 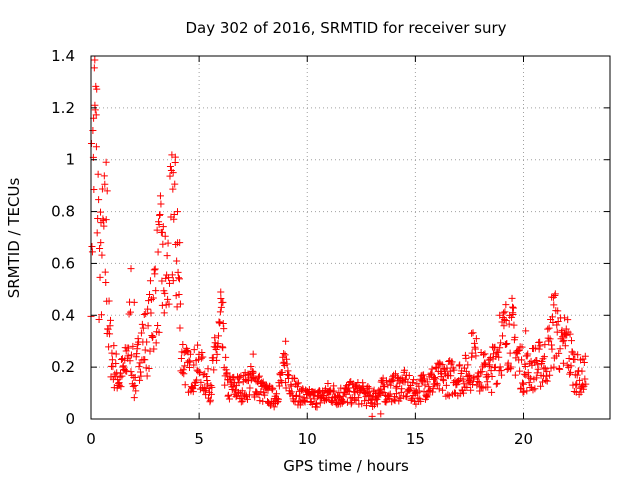 What do you see at coordinates (70, 160) in the screenshot?
I see `y-tick-label: 1` at bounding box center [70, 160].